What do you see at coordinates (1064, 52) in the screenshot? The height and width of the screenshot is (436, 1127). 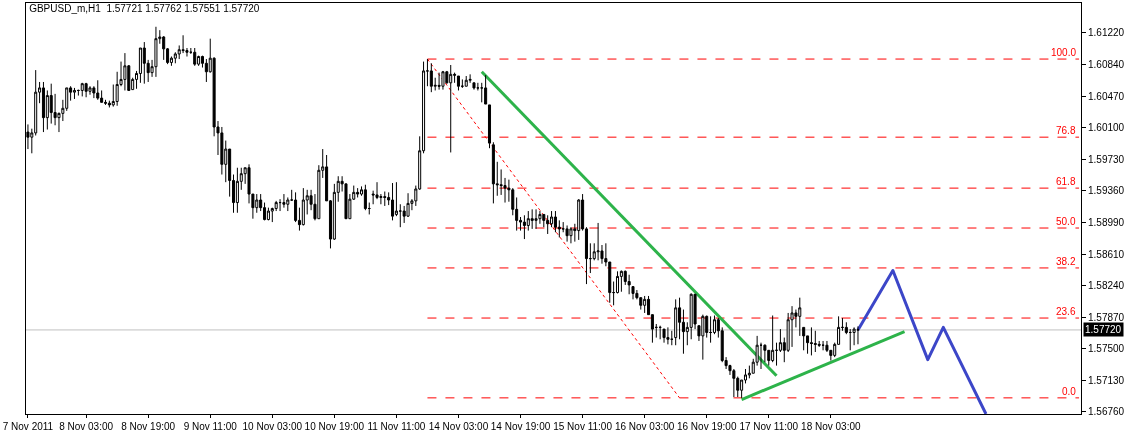 I see `series-label: 100.0` at bounding box center [1064, 52].